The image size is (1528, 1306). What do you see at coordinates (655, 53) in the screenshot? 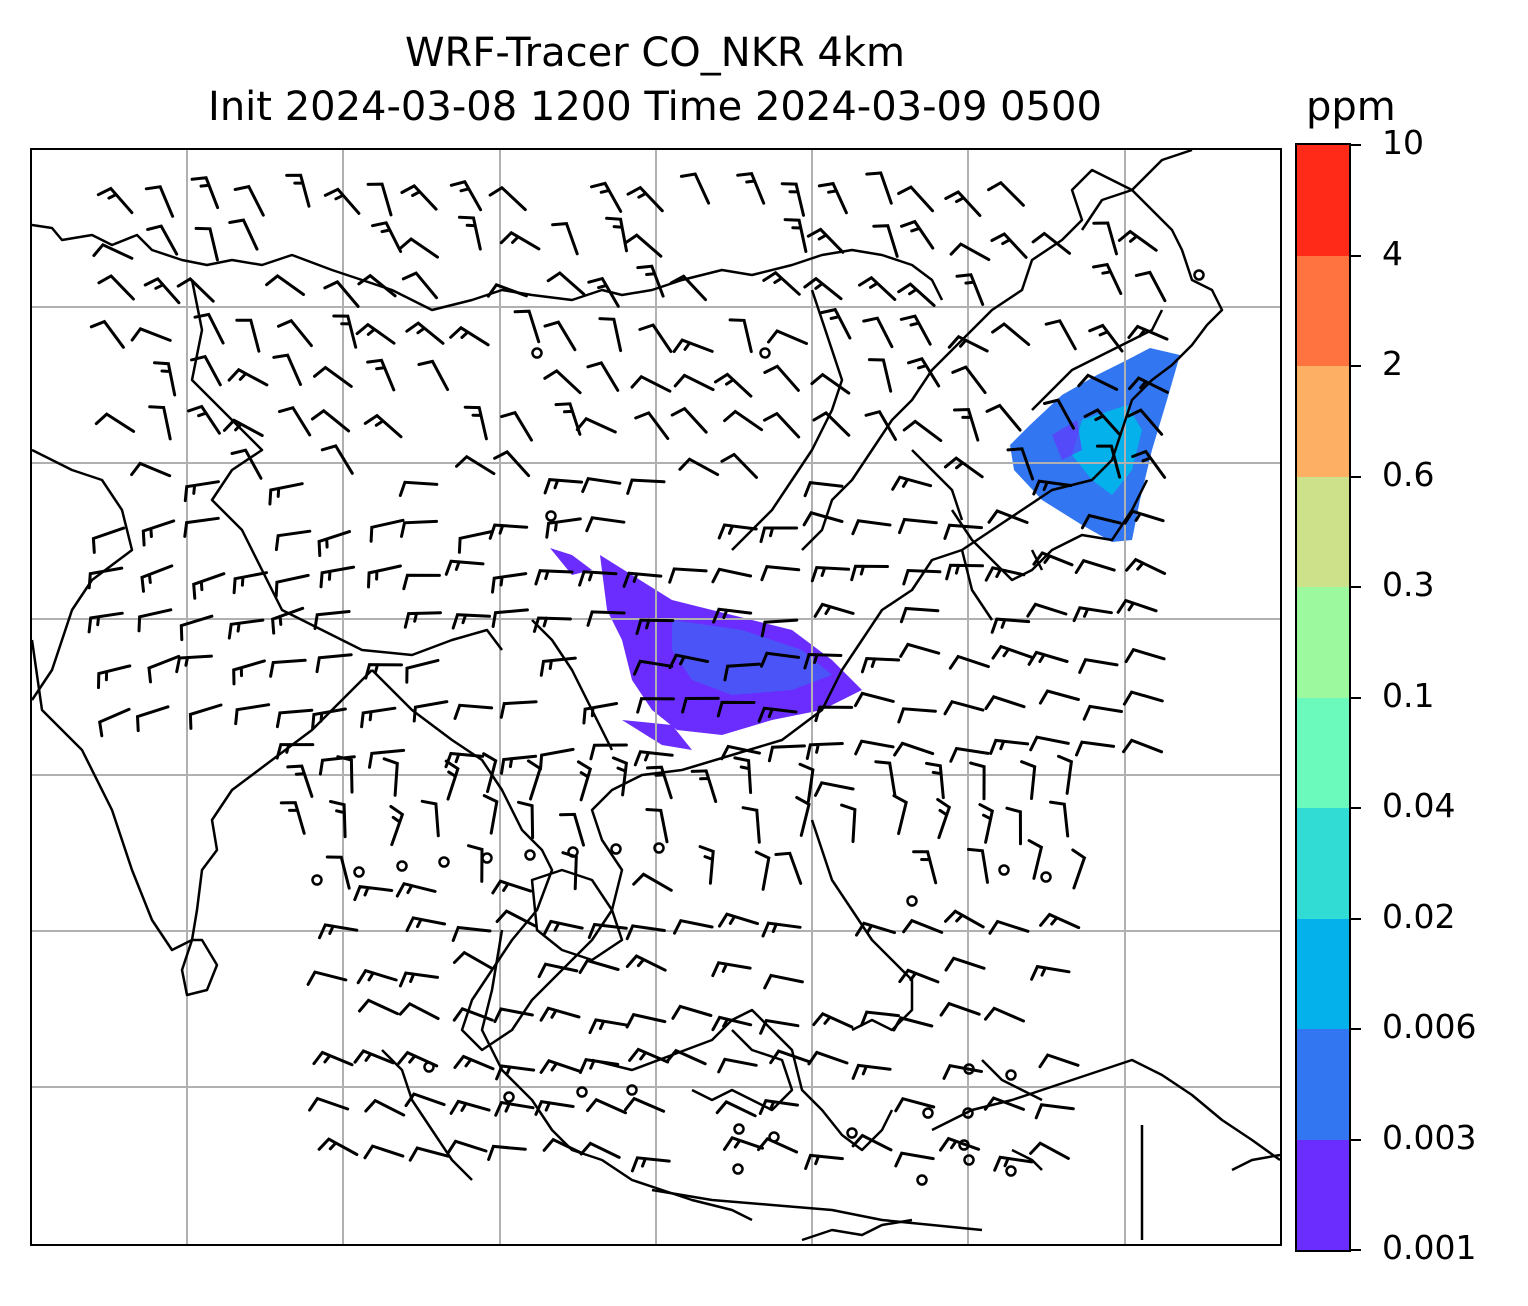
I see `figure-title-line1: WRF-Tracer CO_NKR 4km` at bounding box center [655, 53].